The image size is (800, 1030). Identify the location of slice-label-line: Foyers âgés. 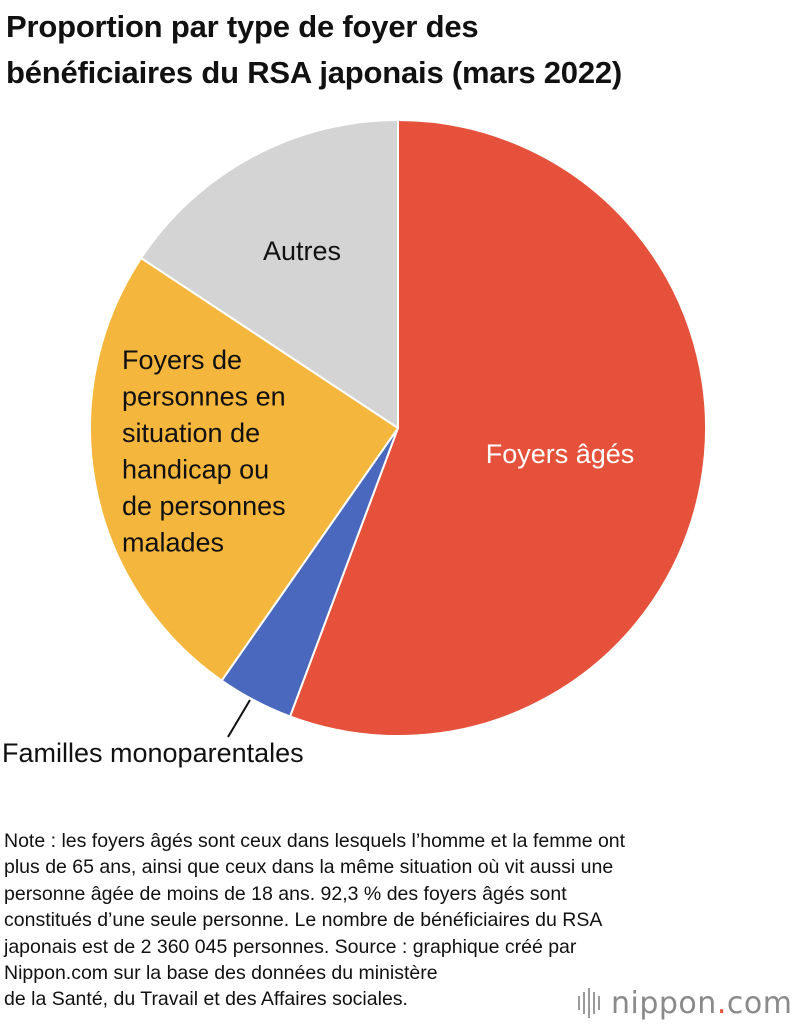
(560, 454).